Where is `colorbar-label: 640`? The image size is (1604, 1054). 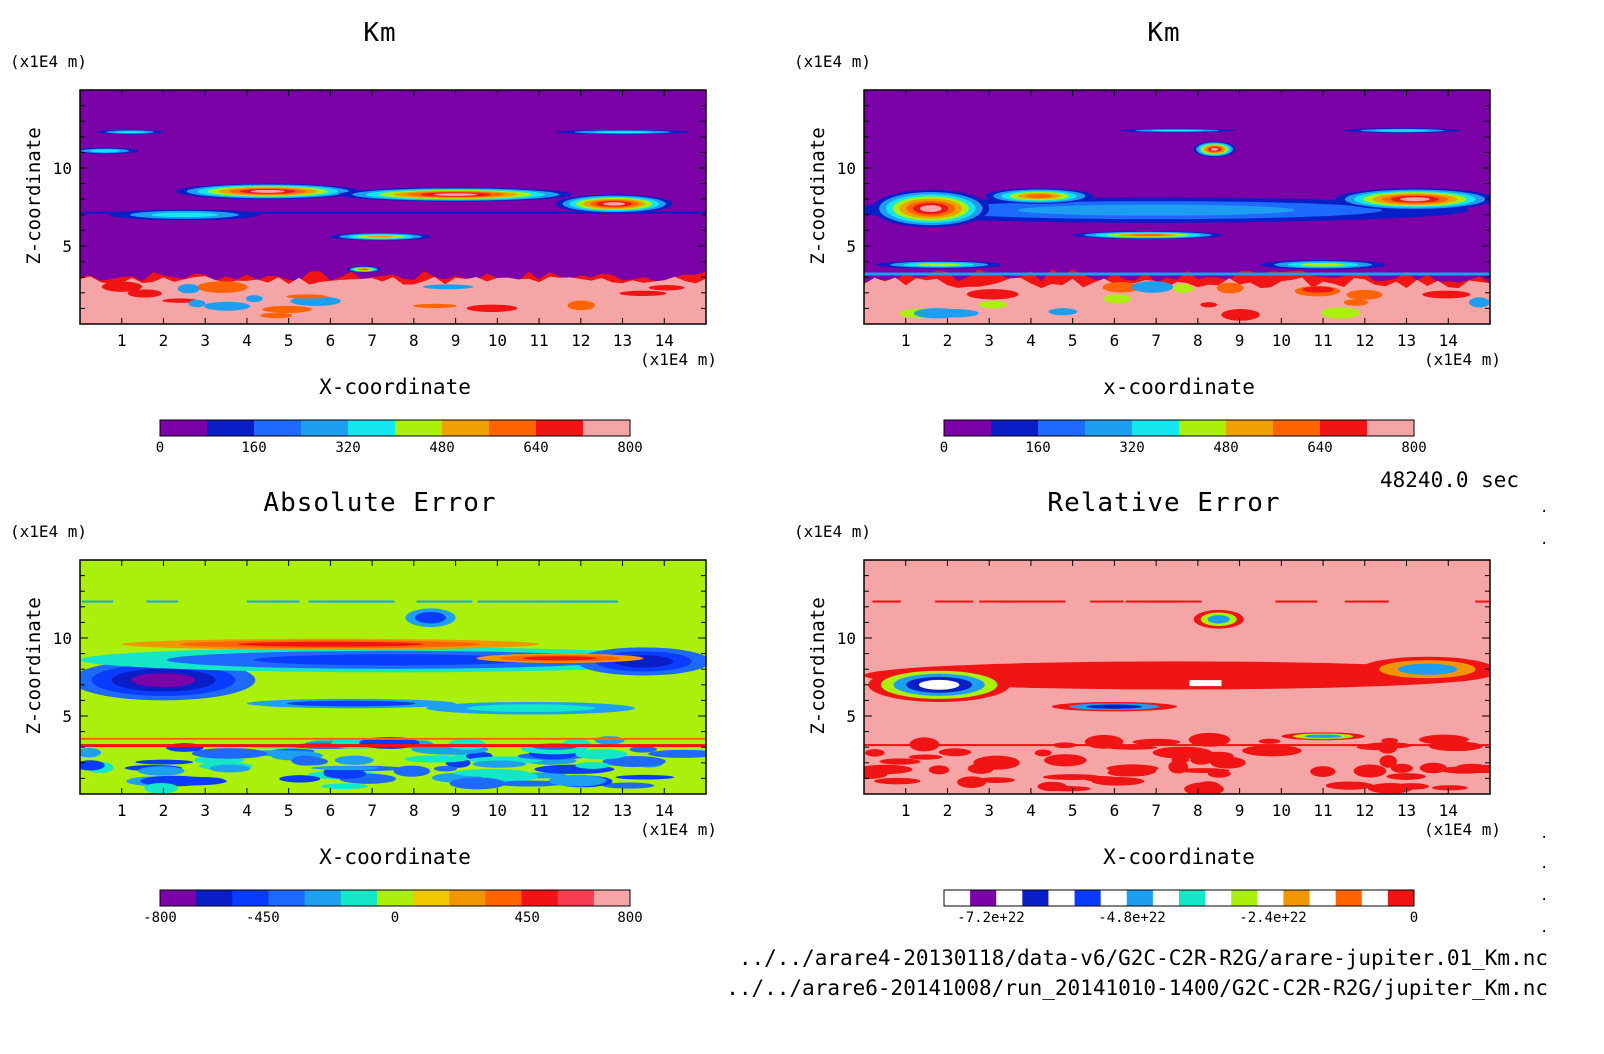 colorbar-label: 640 is located at coordinates (1319, 448).